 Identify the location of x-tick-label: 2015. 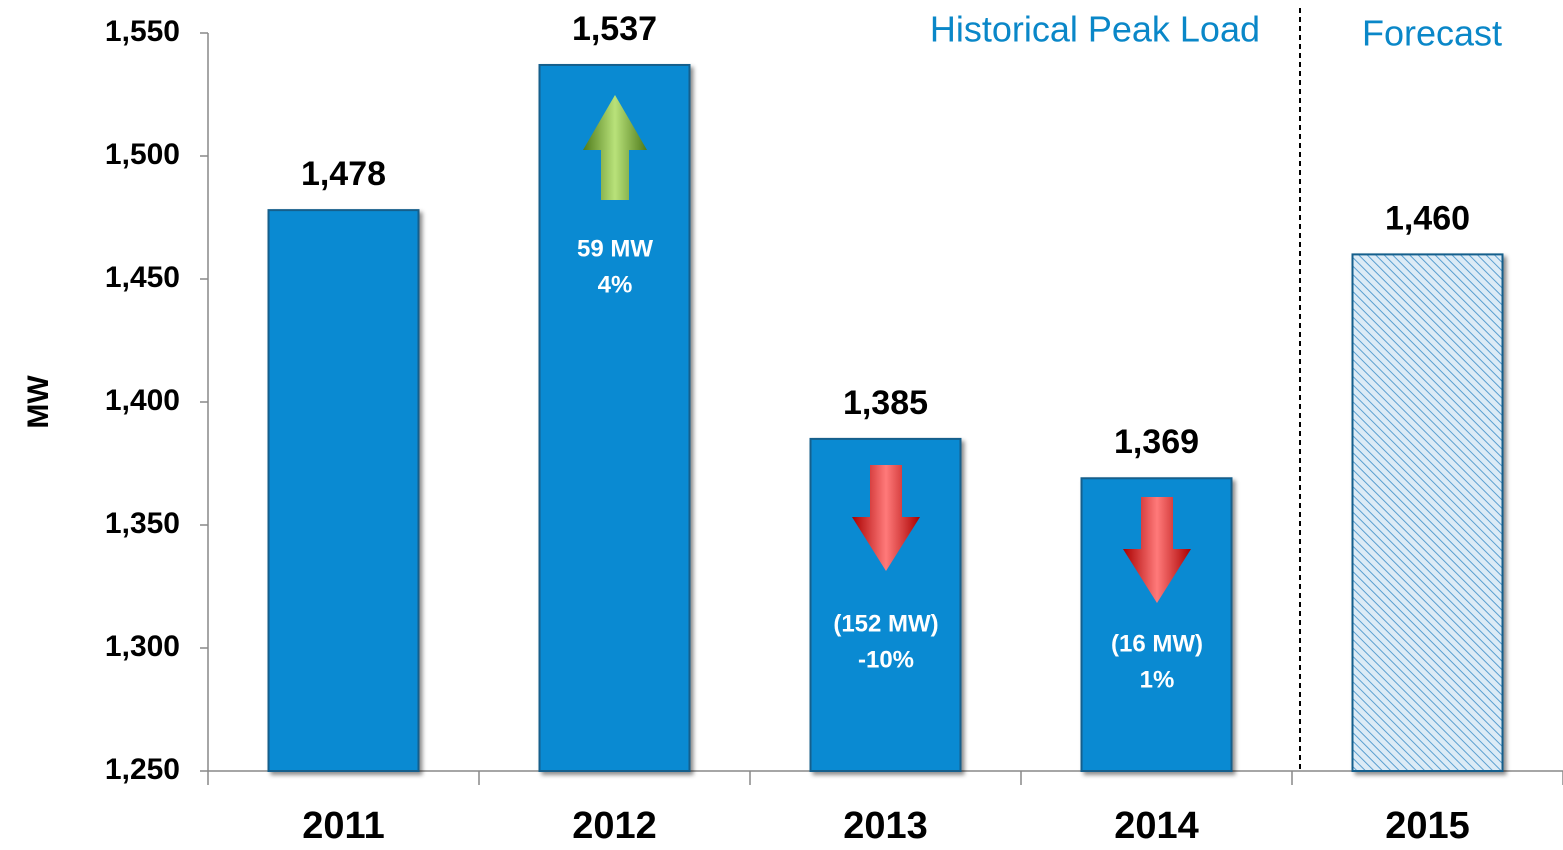
(1427, 826).